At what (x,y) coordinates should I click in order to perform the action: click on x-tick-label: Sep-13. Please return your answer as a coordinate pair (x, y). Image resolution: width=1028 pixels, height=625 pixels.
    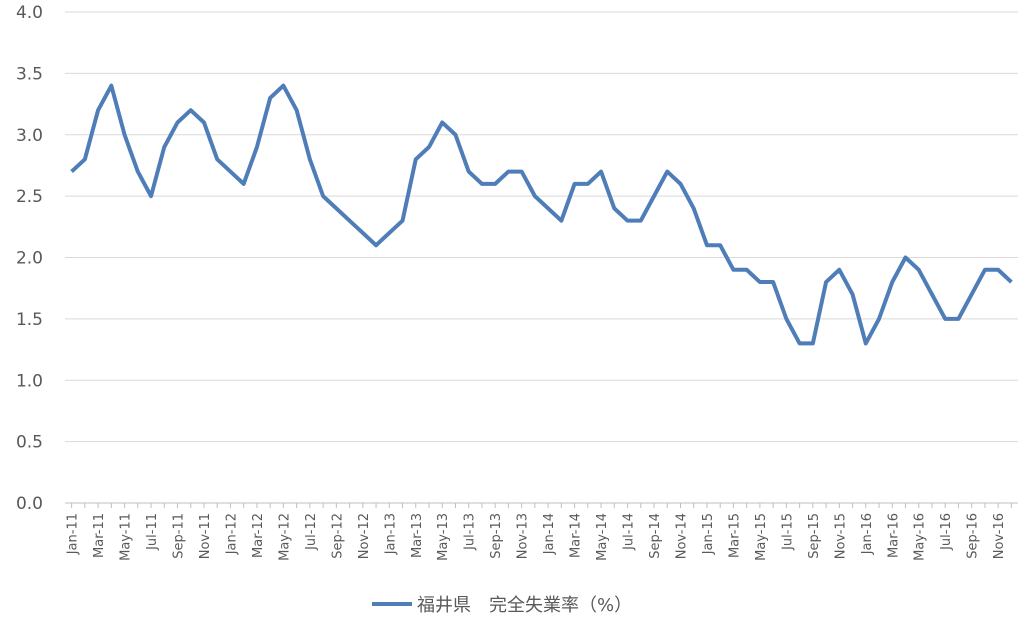
    Looking at the image, I should click on (496, 536).